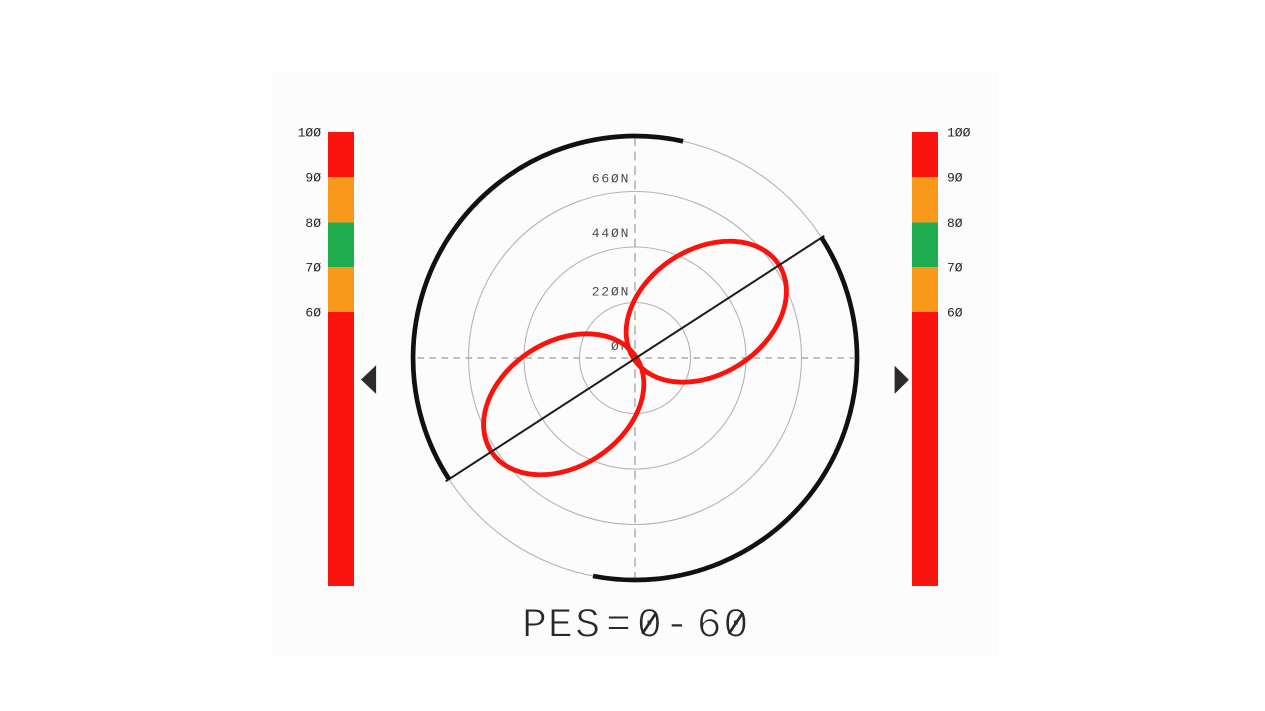  Describe the element at coordinates (560, 626) in the screenshot. I see `svg-text: E` at that location.